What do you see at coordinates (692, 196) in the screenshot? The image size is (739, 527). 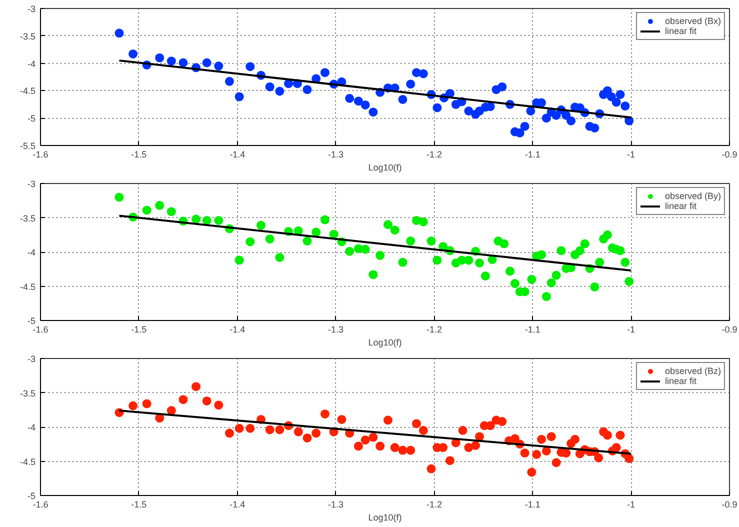 I see `legend-label: observed (By)` at bounding box center [692, 196].